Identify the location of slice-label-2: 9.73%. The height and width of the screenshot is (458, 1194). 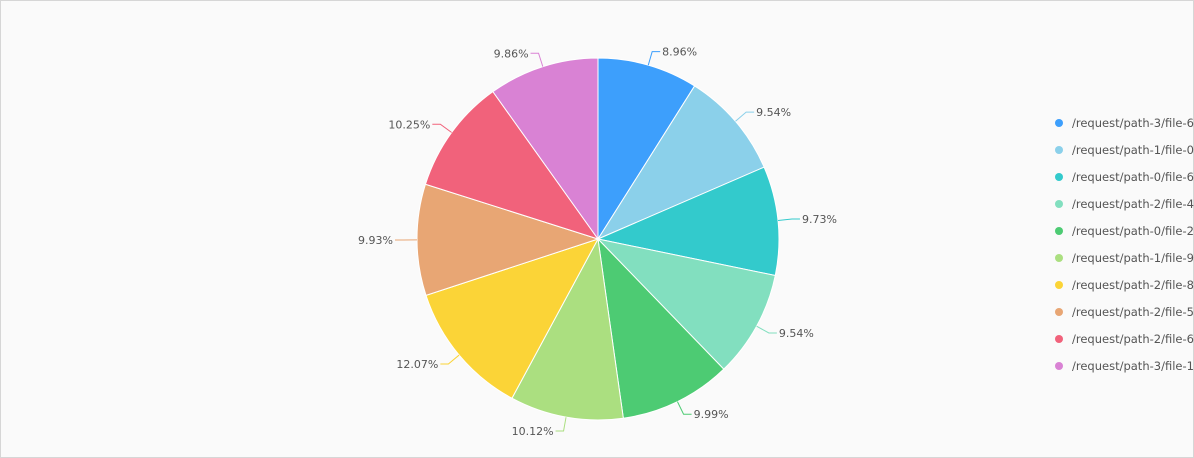
(819, 219).